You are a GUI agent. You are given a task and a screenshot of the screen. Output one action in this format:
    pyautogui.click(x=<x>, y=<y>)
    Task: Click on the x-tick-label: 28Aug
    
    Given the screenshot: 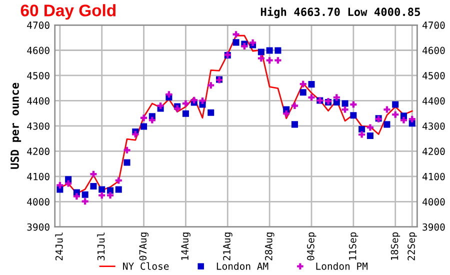 What is the action you would take?
    pyautogui.click(x=269, y=246)
    